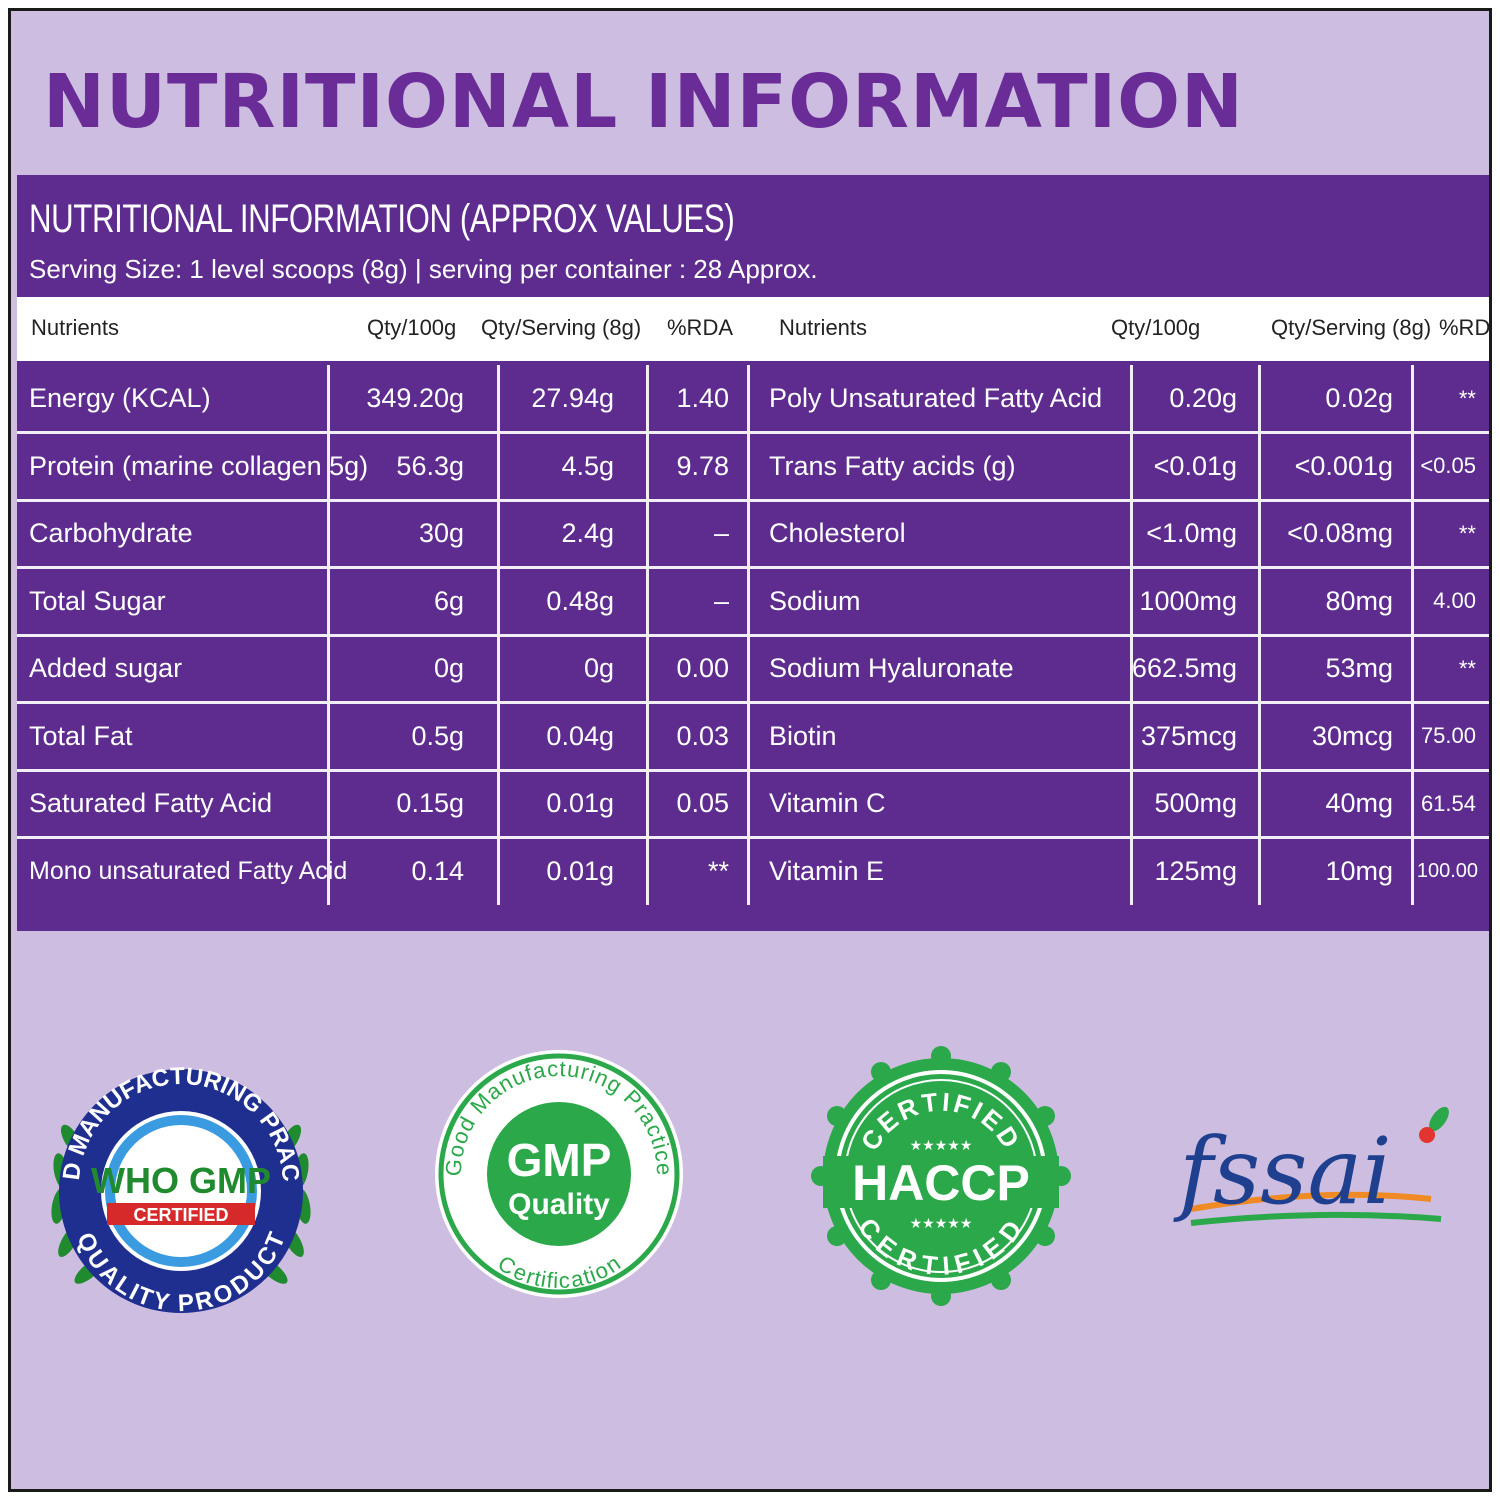 Image resolution: width=1500 pixels, height=1500 pixels. Describe the element at coordinates (803, 735) in the screenshot. I see `nutrient-name: Biotin` at that location.